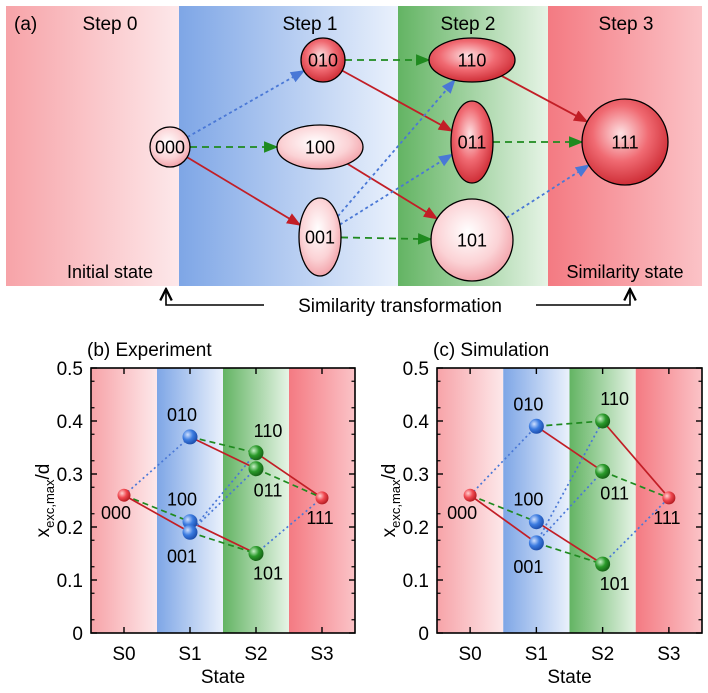 The width and height of the screenshot is (708, 693). I want to click on experiment-band-S2, so click(256, 500).